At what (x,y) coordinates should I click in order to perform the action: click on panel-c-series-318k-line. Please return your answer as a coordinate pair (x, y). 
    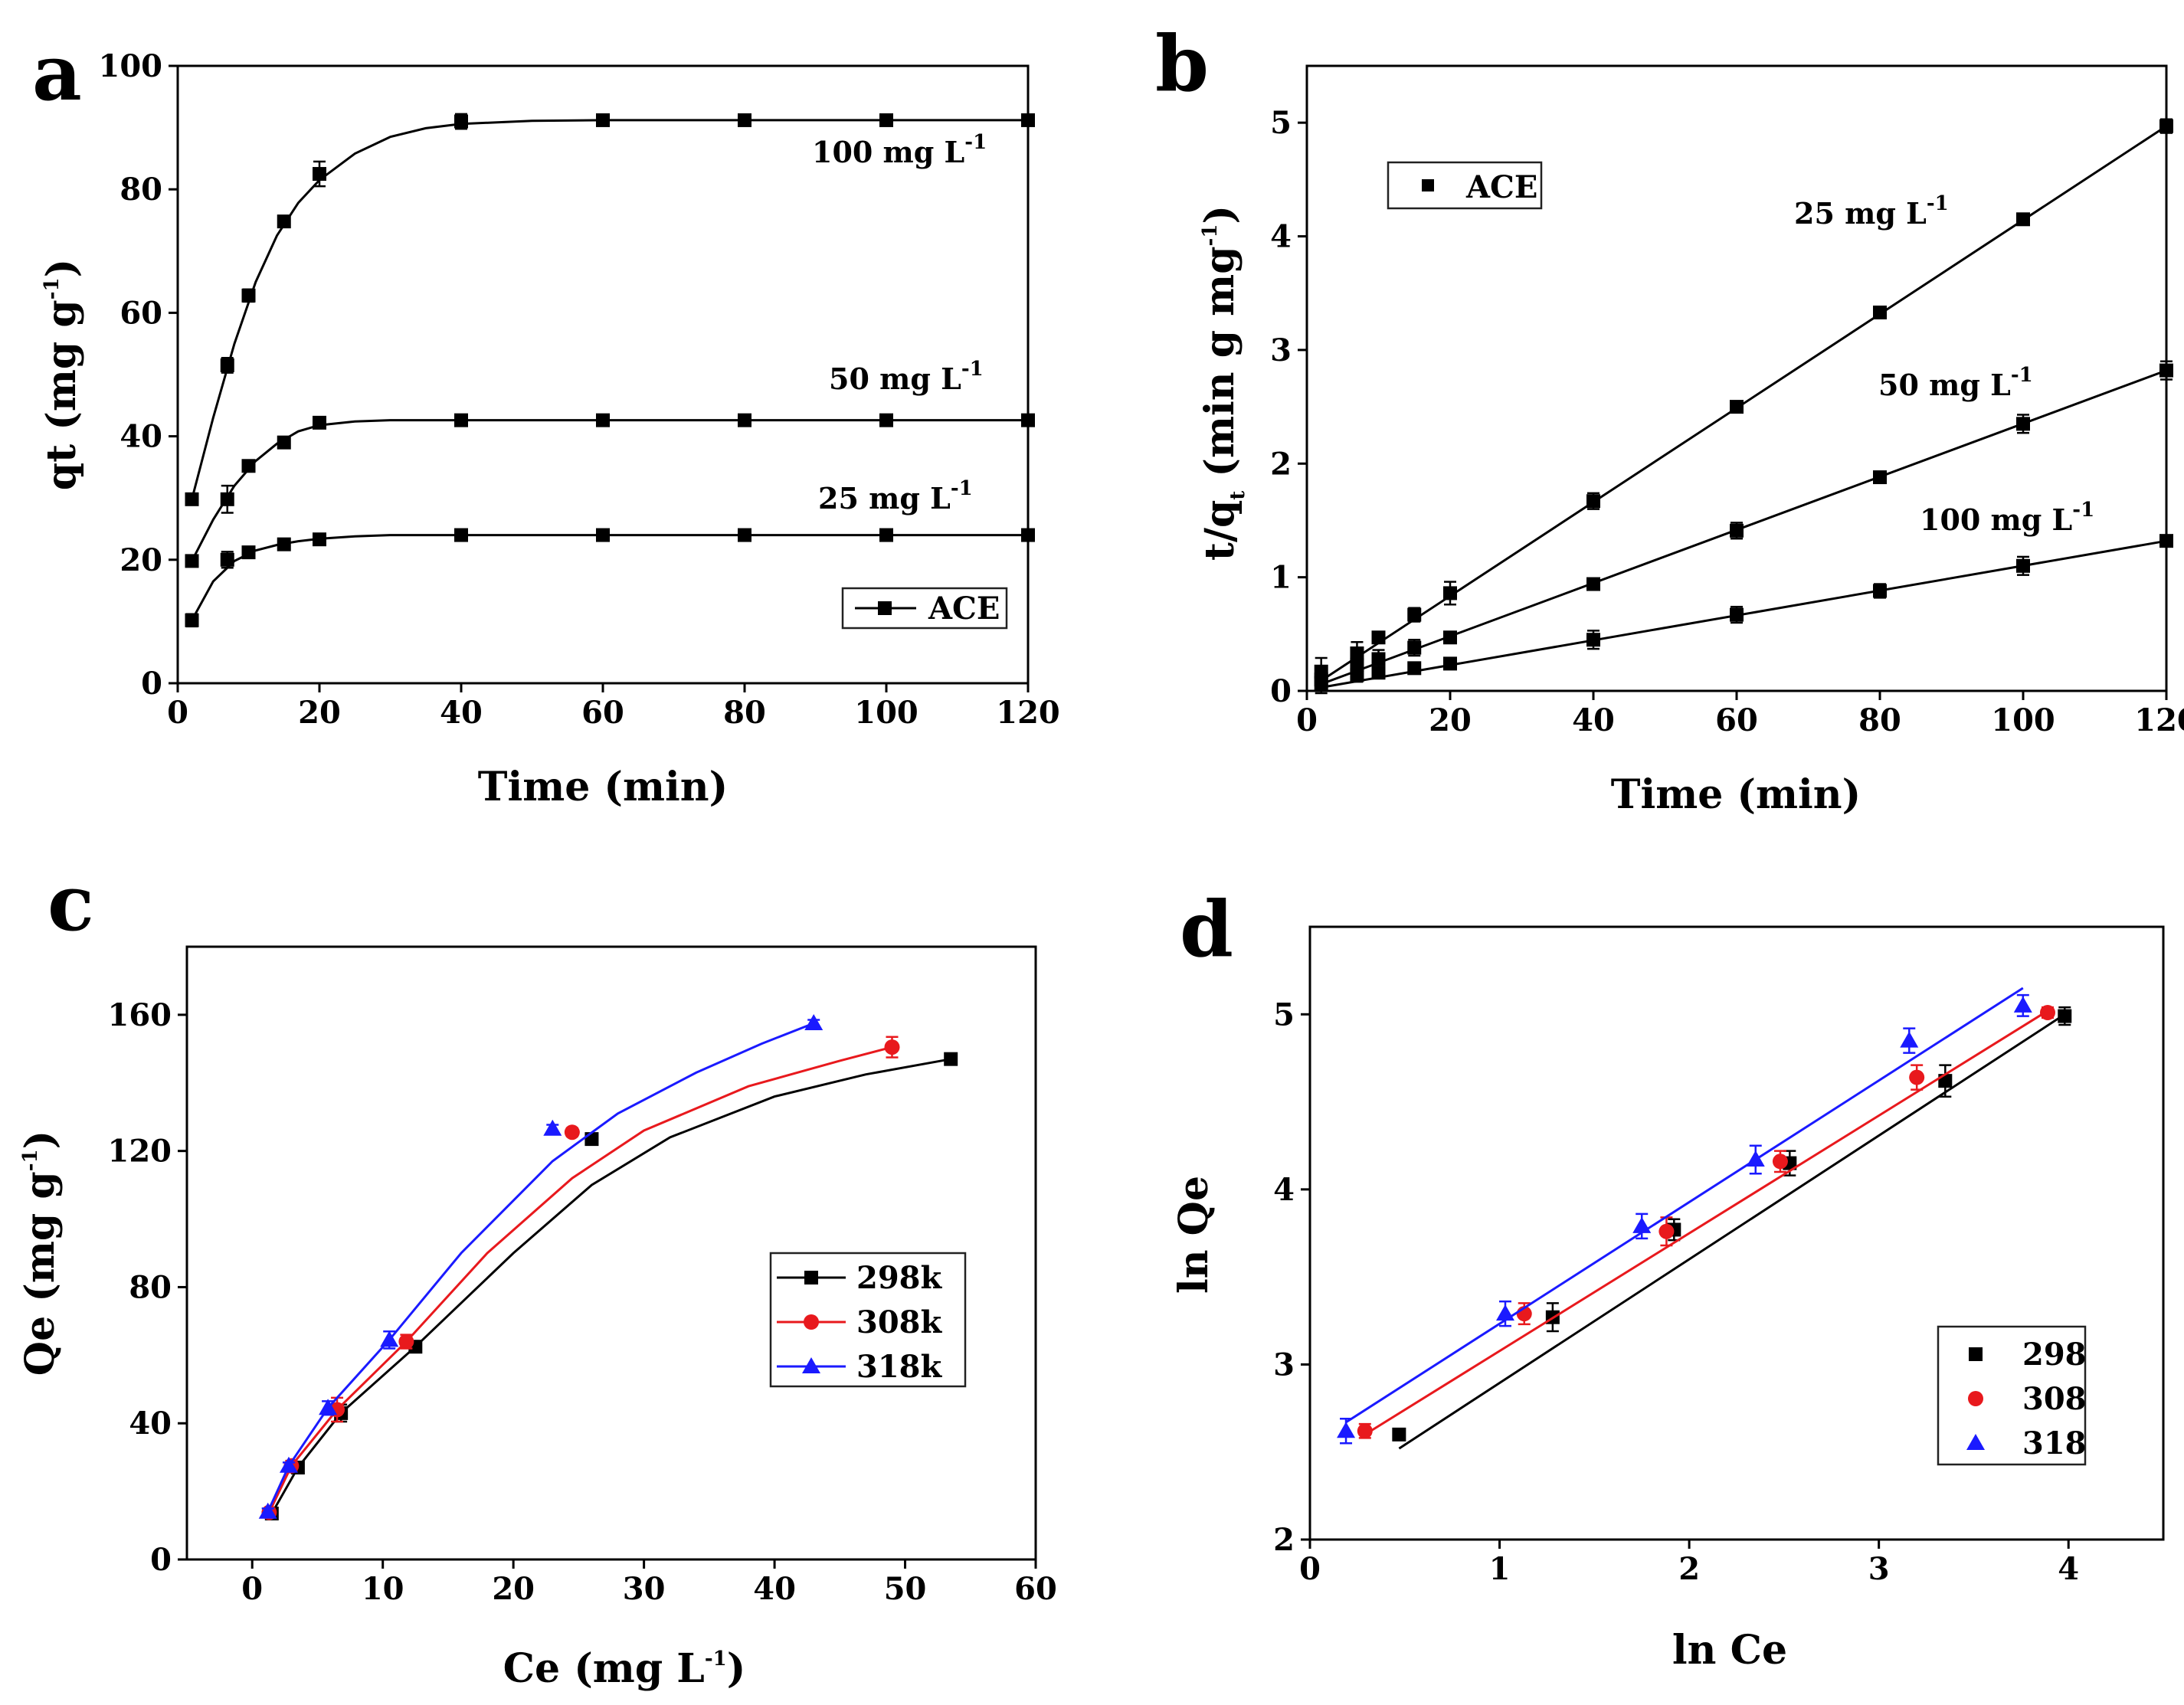
    Looking at the image, I should click on (540, 1267).